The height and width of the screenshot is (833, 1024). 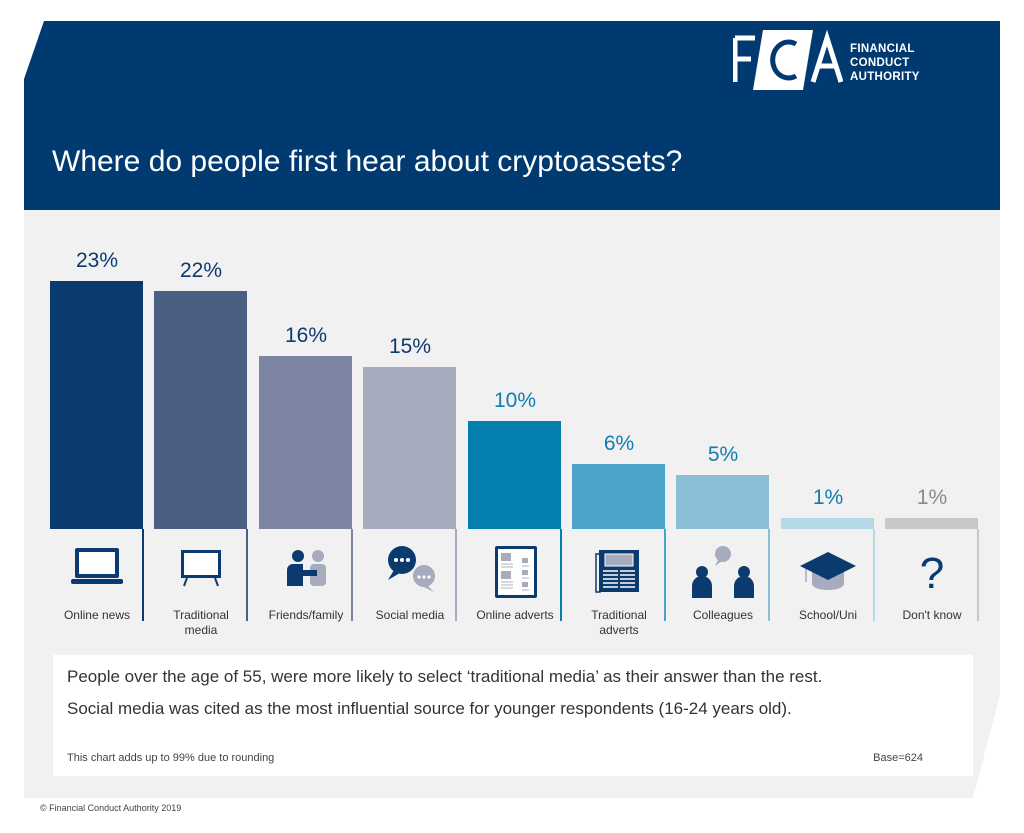 I want to click on logo-line: CONDUCT, so click(x=880, y=63).